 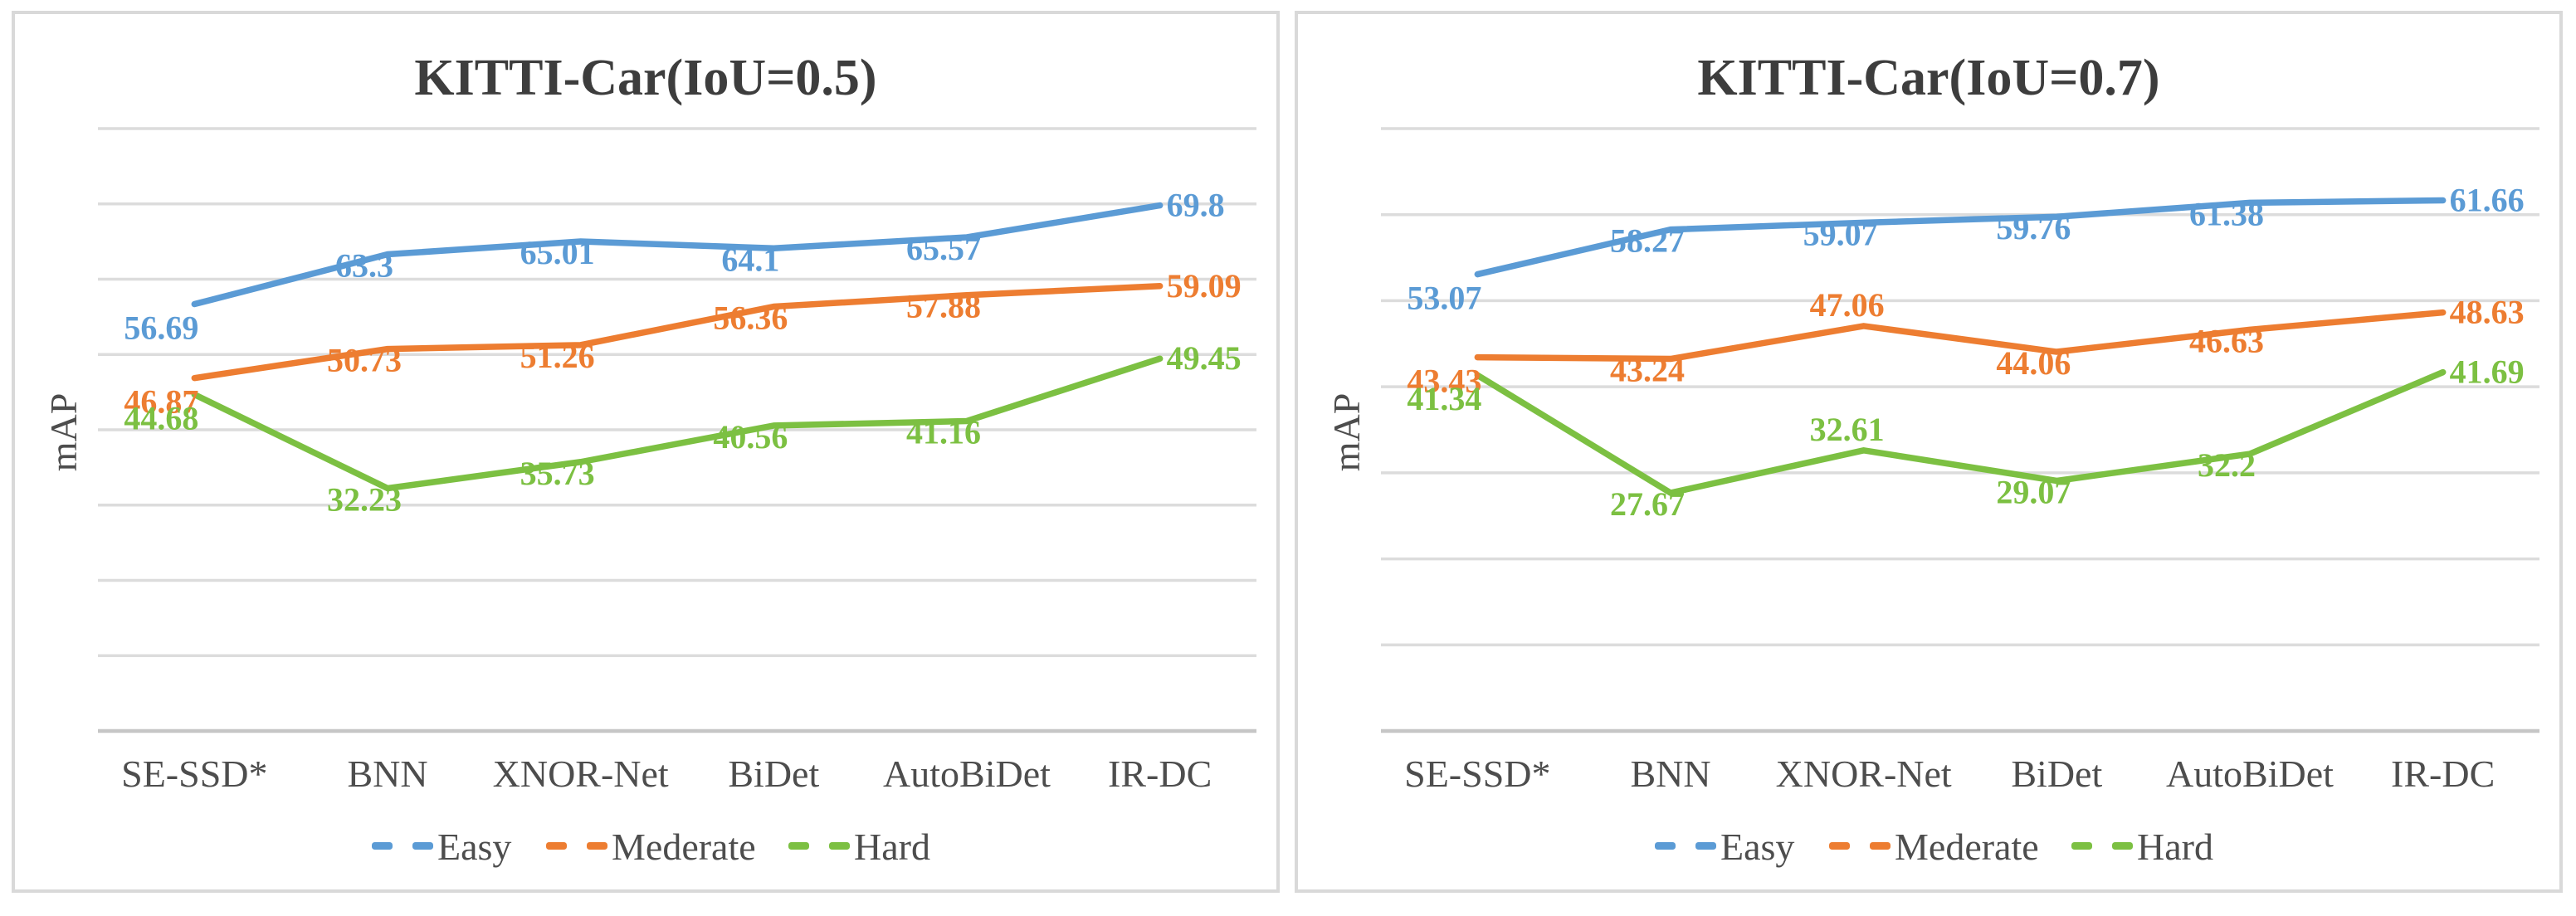 What do you see at coordinates (558, 473) in the screenshot?
I see `data-label-hard-xnor-net: 35.73` at bounding box center [558, 473].